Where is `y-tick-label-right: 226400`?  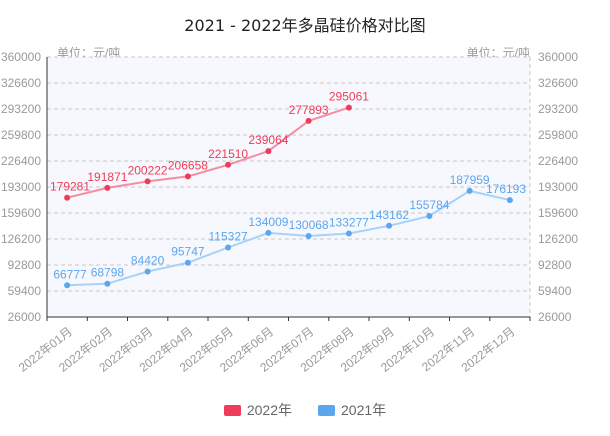
y-tick-label-right: 226400 is located at coordinates (558, 161).